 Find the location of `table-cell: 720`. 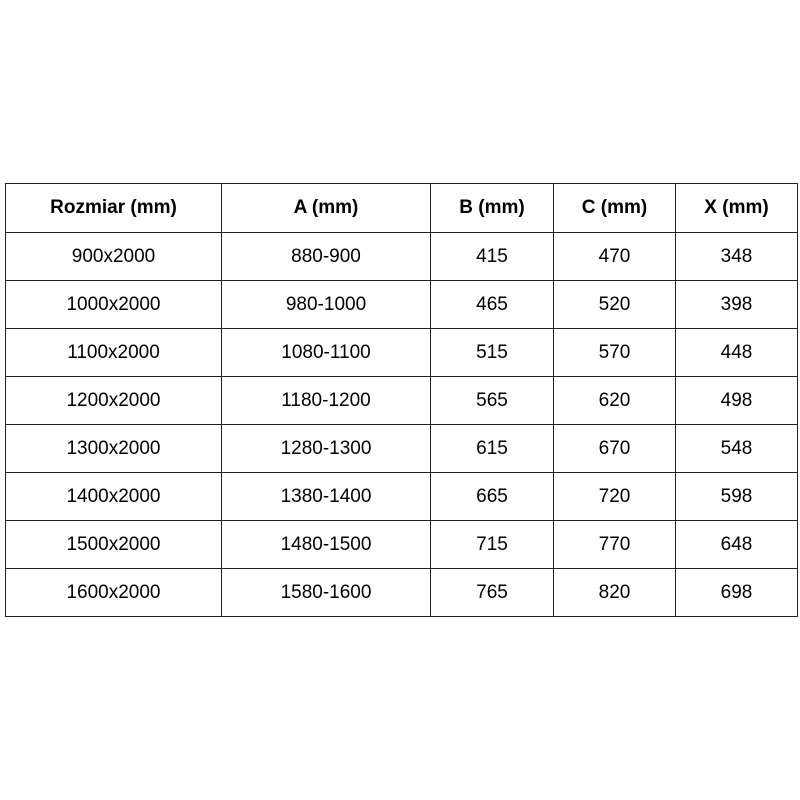

table-cell: 720 is located at coordinates (614, 496).